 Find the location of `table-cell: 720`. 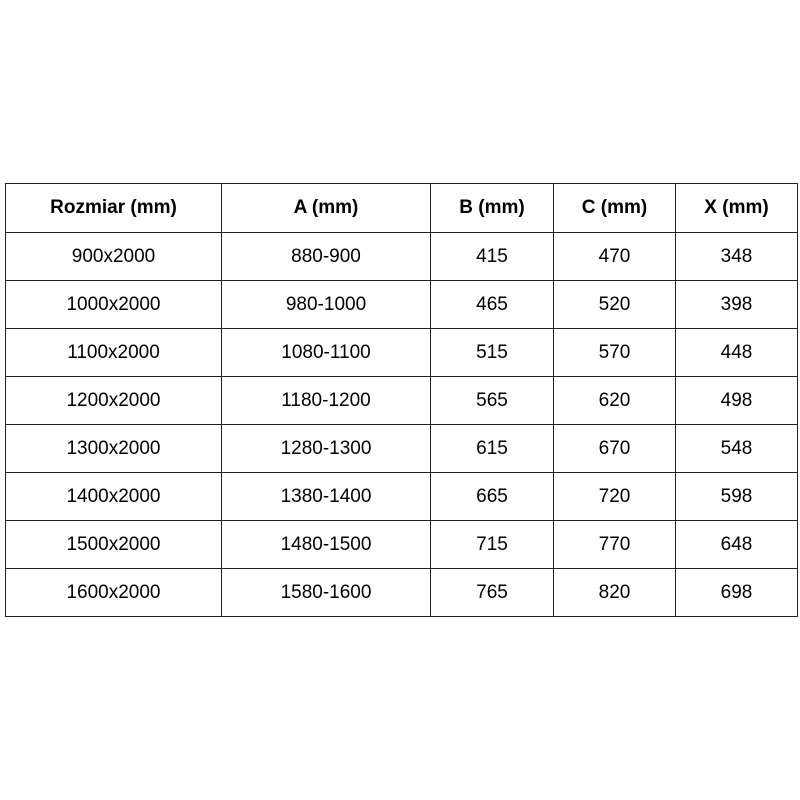

table-cell: 720 is located at coordinates (614, 496).